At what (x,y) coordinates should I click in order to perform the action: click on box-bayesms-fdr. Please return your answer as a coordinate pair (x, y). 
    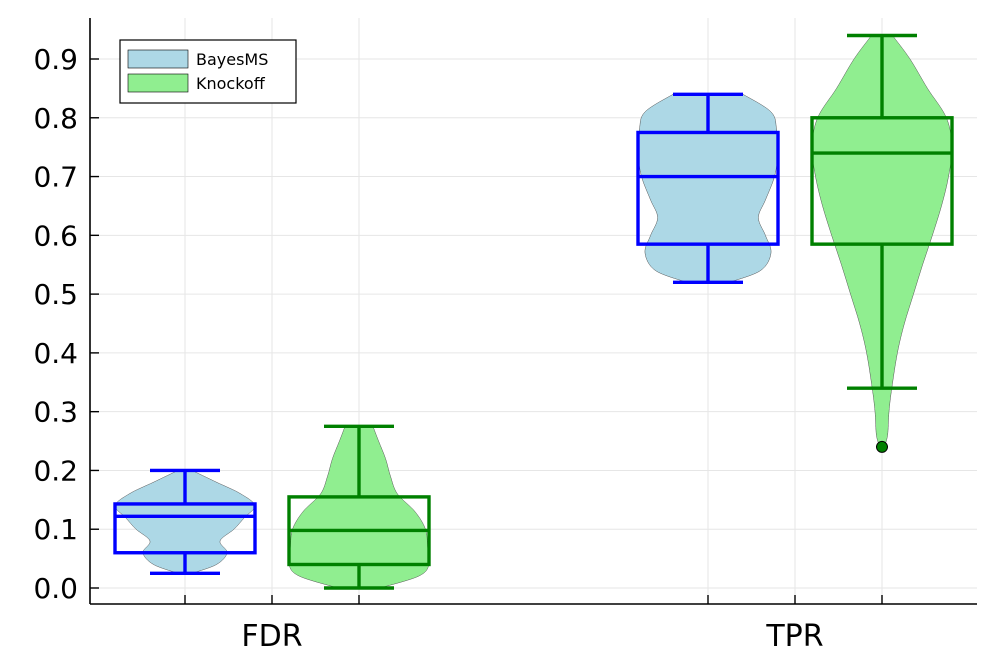
    Looking at the image, I should click on (185, 528).